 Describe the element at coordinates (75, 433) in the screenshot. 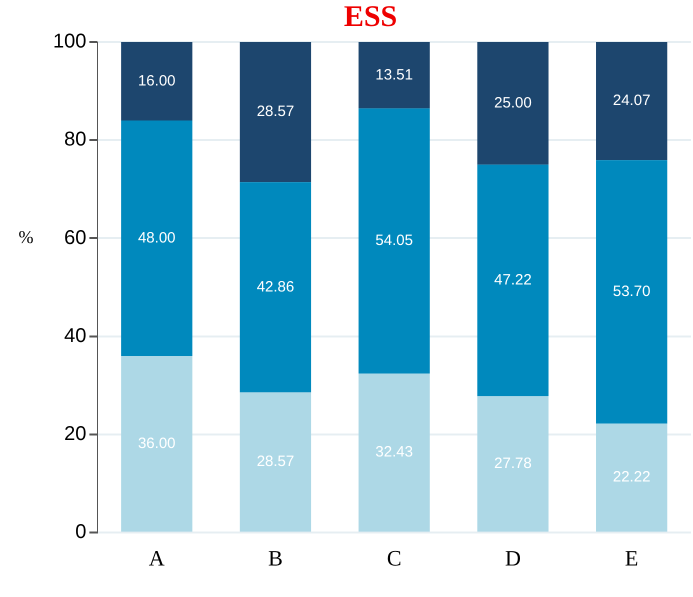

I see `y-tick-label: 20` at that location.